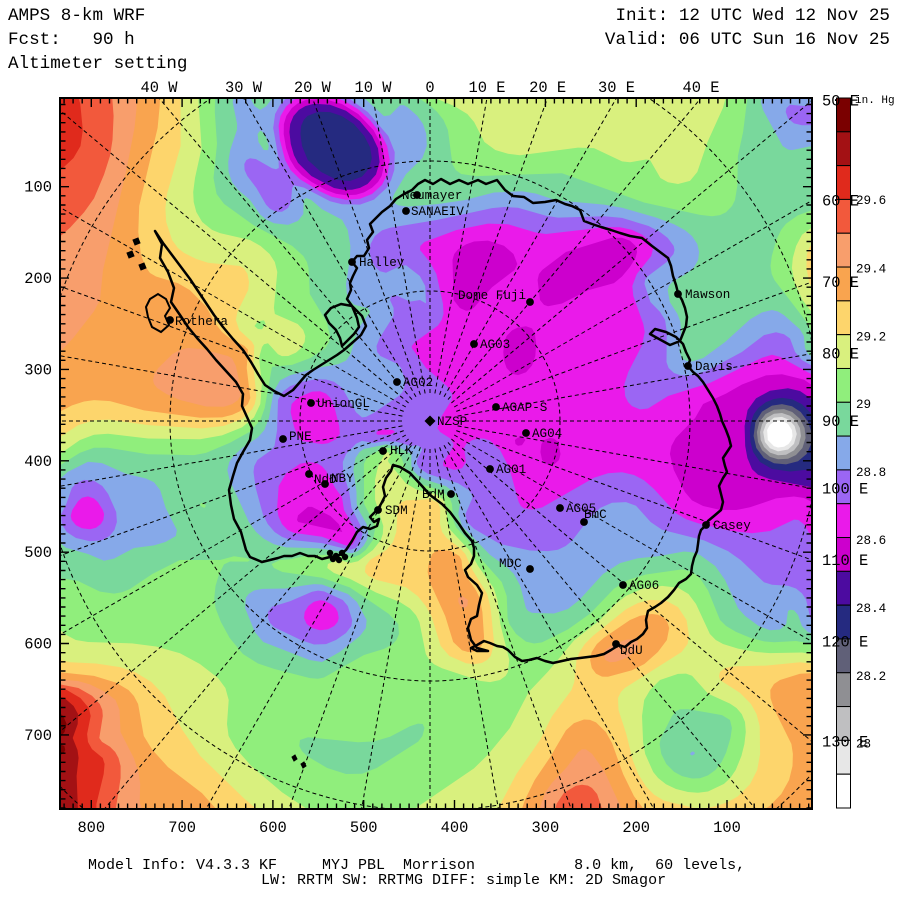  What do you see at coordinates (374, 88) in the screenshot?
I see `svg-text: 10 W` at bounding box center [374, 88].